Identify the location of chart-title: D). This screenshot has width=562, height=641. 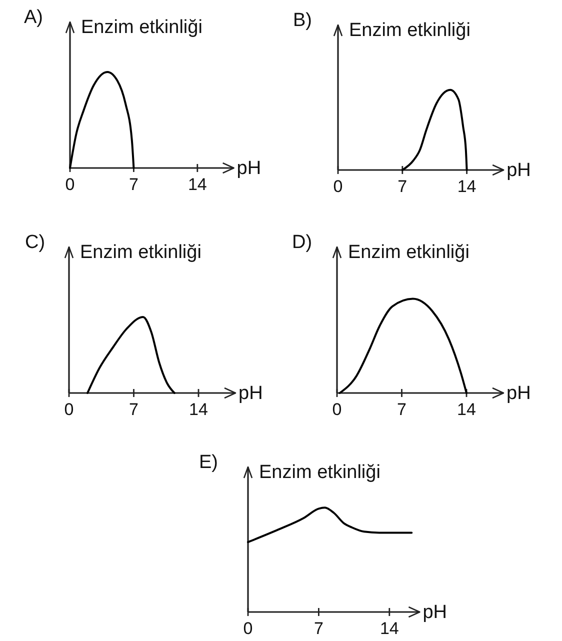
(302, 242).